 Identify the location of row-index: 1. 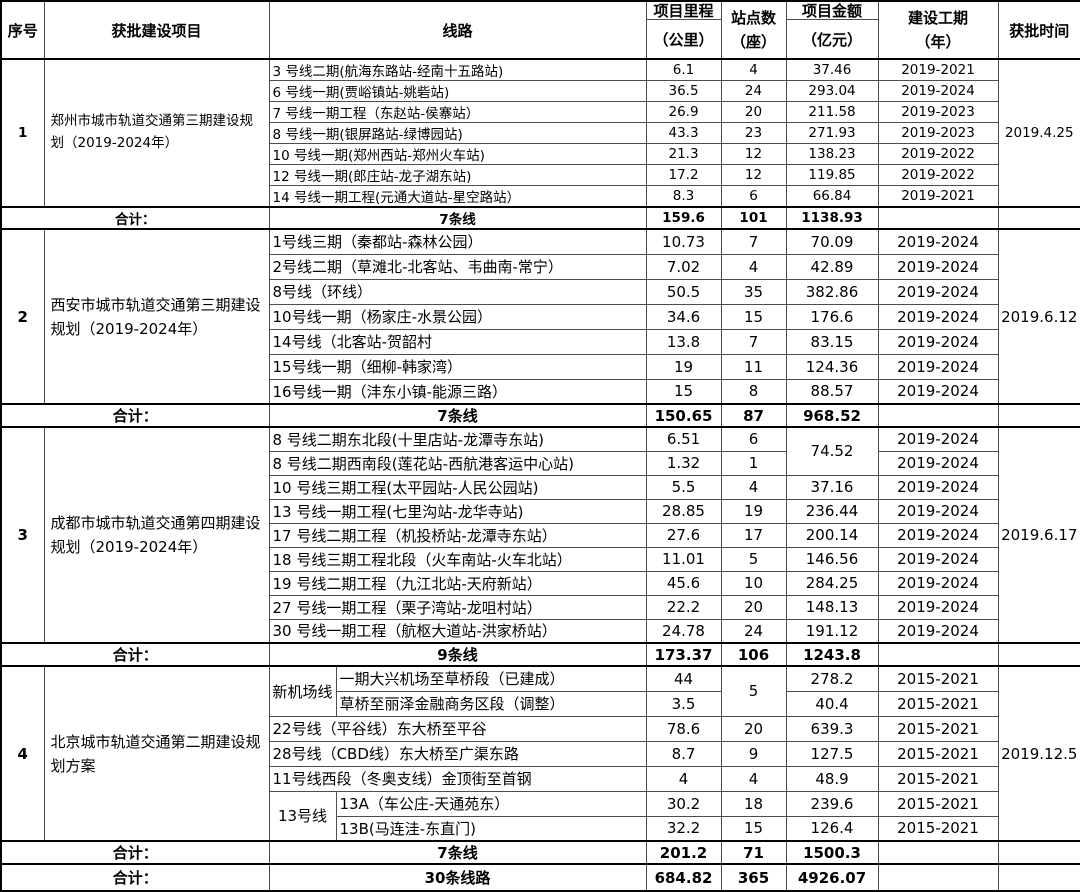
(22, 133).